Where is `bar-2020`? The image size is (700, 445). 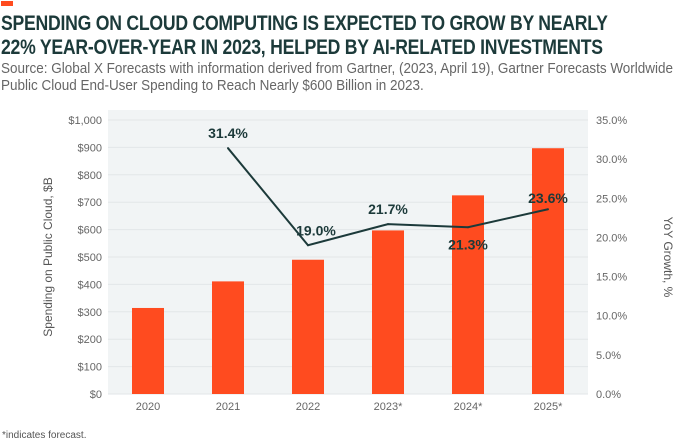
bar-2020 is located at coordinates (148, 350).